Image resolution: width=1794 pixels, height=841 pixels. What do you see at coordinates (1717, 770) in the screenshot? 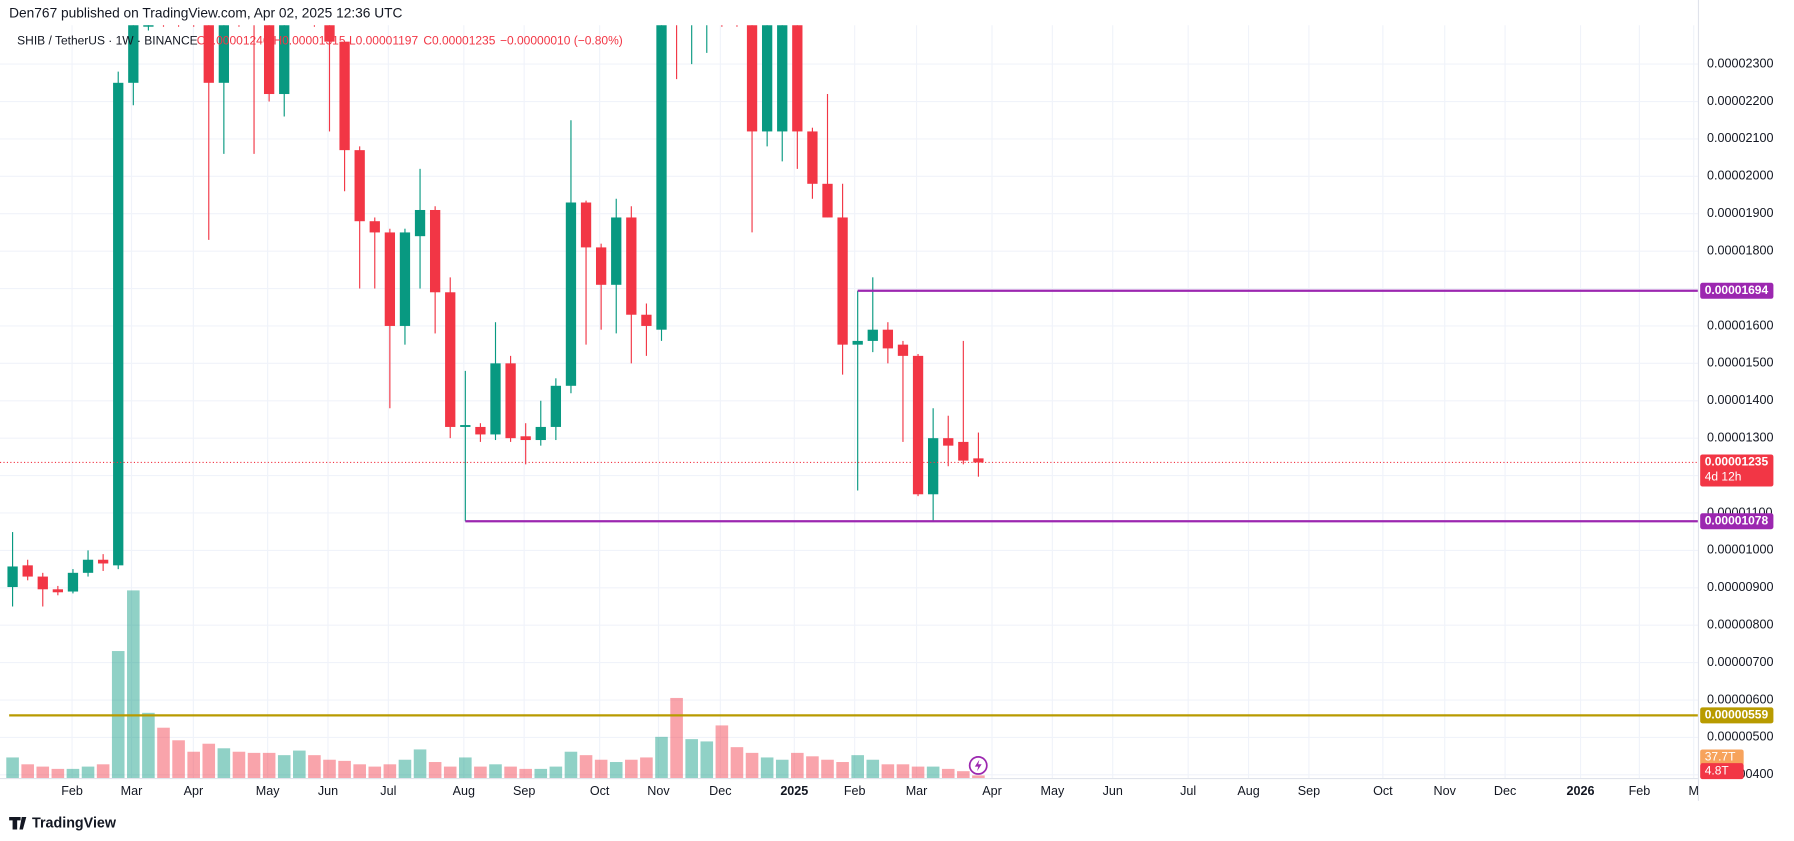
I see `volume-label: 4.8T` at bounding box center [1717, 770].